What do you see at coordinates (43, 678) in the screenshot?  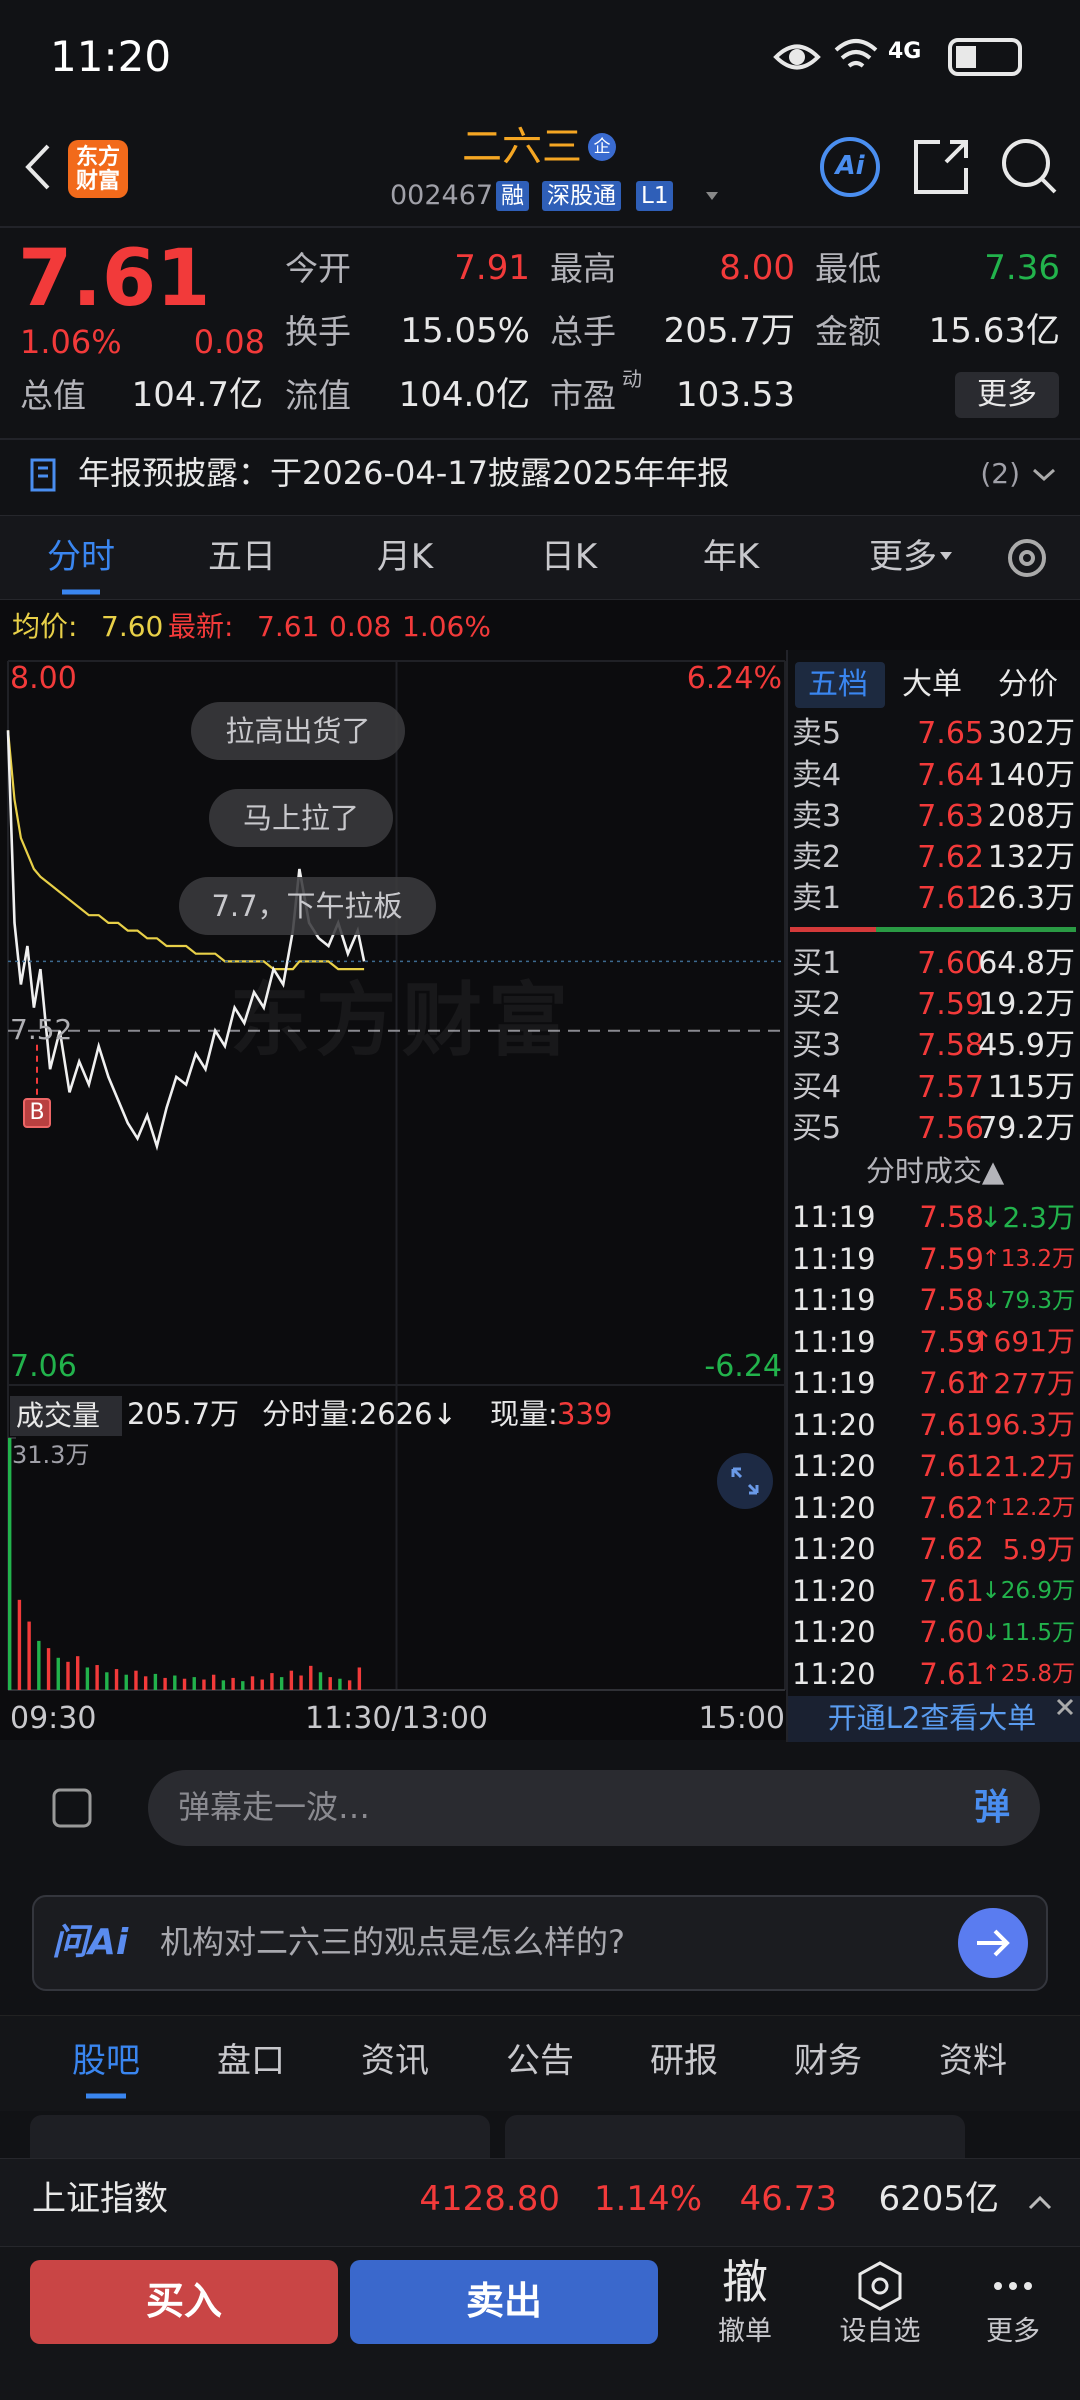 I see `y-tick-label: 8.00` at bounding box center [43, 678].